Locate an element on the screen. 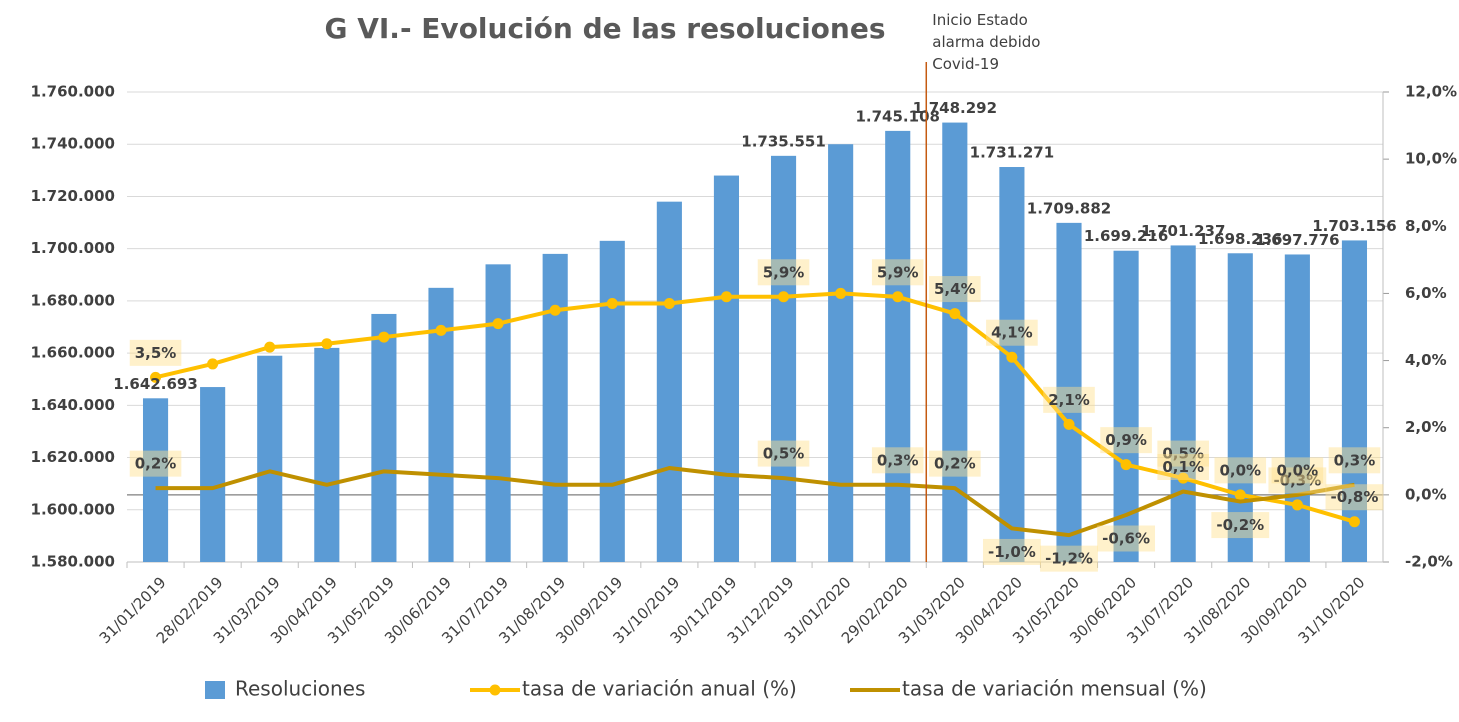 This screenshot has height=722, width=1459. y2-tick-label: 6,0% is located at coordinates (1426, 293).